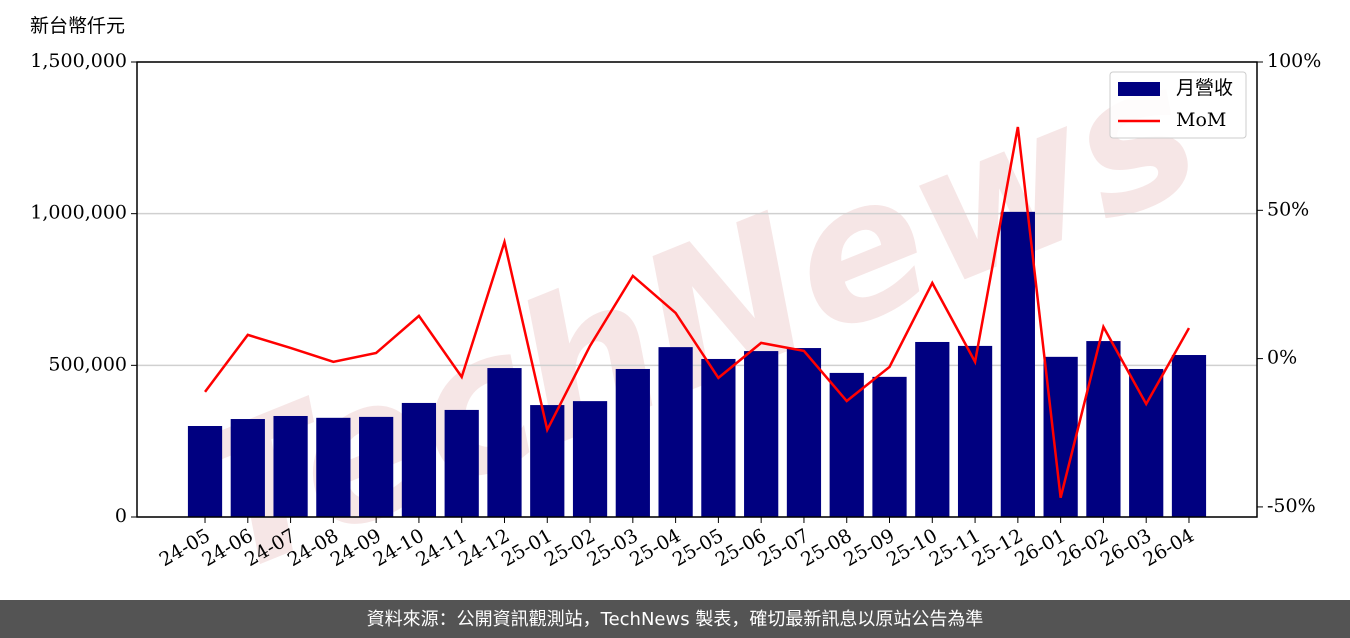 This screenshot has width=1350, height=638. What do you see at coordinates (1282, 358) in the screenshot?
I see `y2-tick-label: 0%` at bounding box center [1282, 358].